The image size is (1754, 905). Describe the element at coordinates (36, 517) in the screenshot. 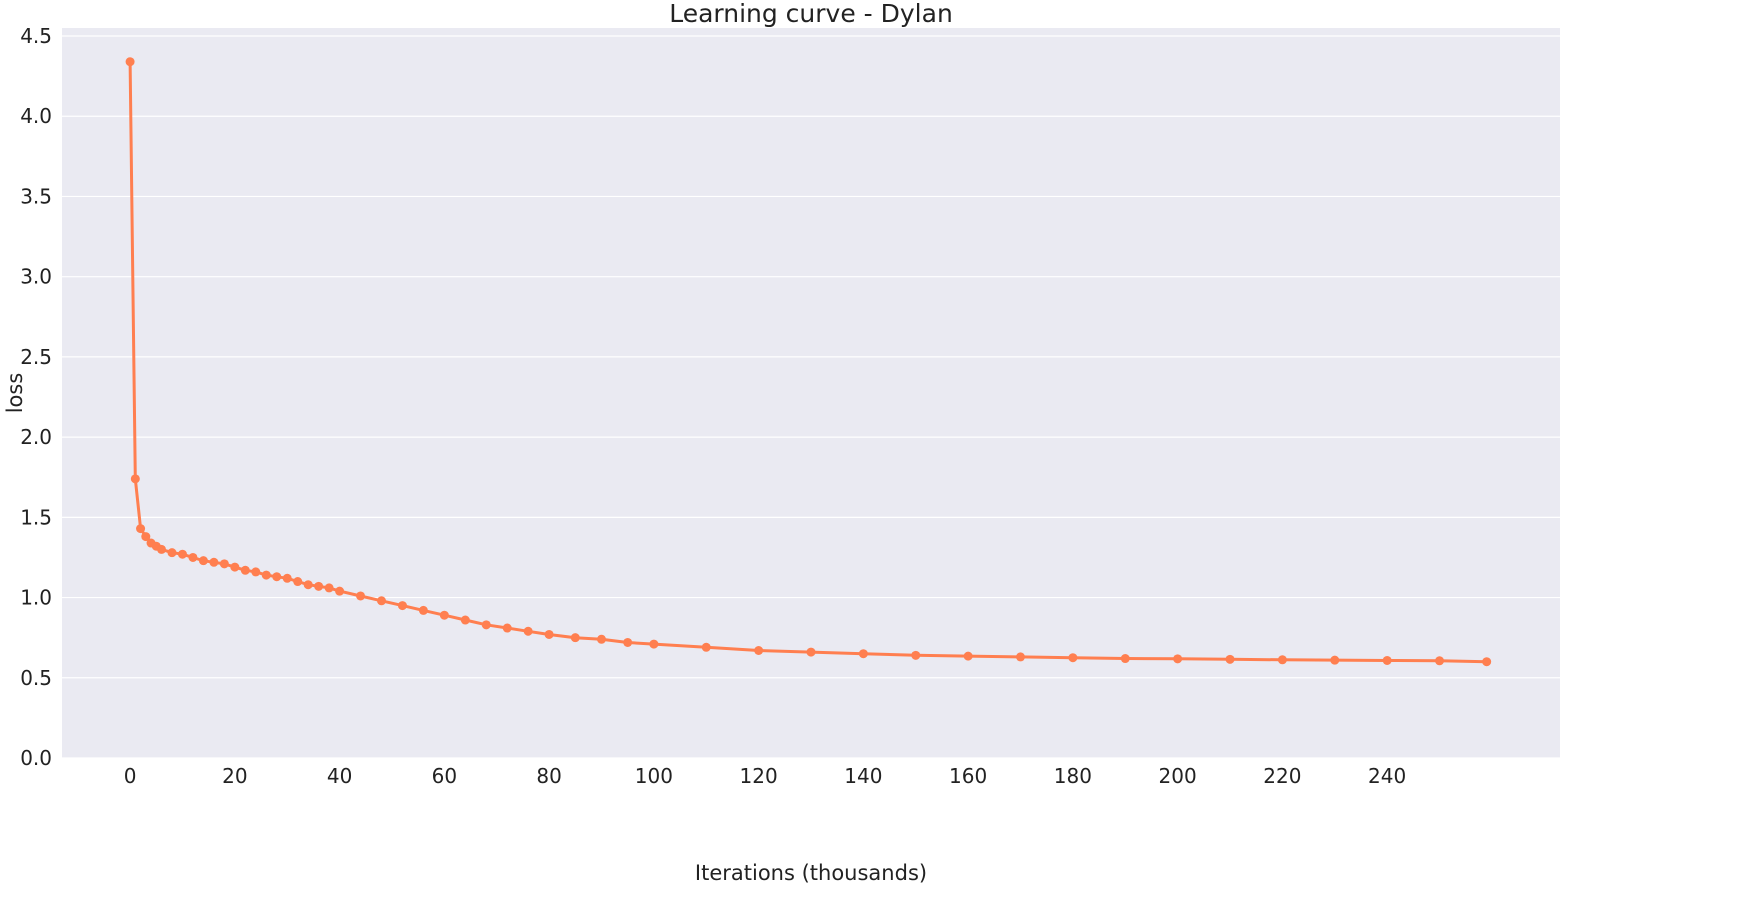

I see `y-tick-label: 1.5` at that location.